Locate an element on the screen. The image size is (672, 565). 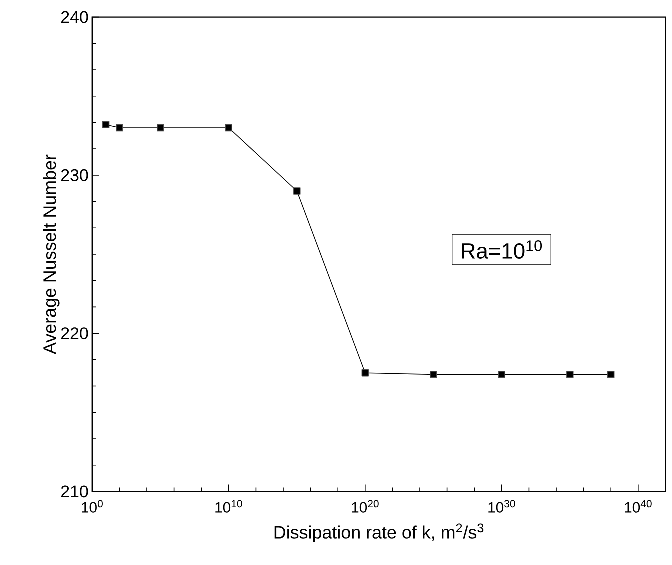
x-tick-label: 10$^{30}$ is located at coordinates (502, 506).